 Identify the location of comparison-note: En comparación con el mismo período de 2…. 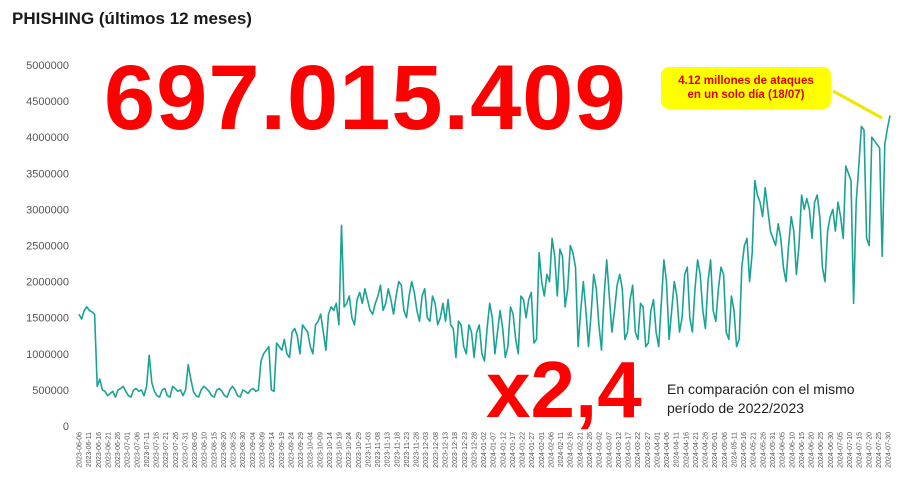
(761, 399).